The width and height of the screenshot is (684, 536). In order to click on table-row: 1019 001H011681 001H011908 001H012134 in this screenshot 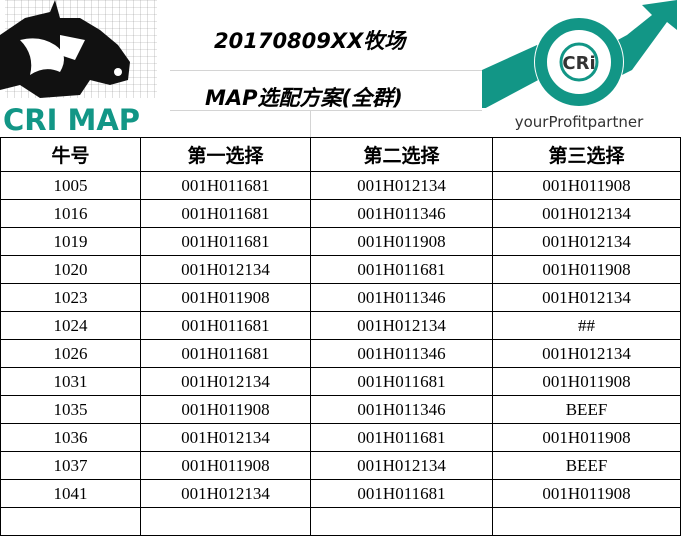, I will do `click(340, 241)`.